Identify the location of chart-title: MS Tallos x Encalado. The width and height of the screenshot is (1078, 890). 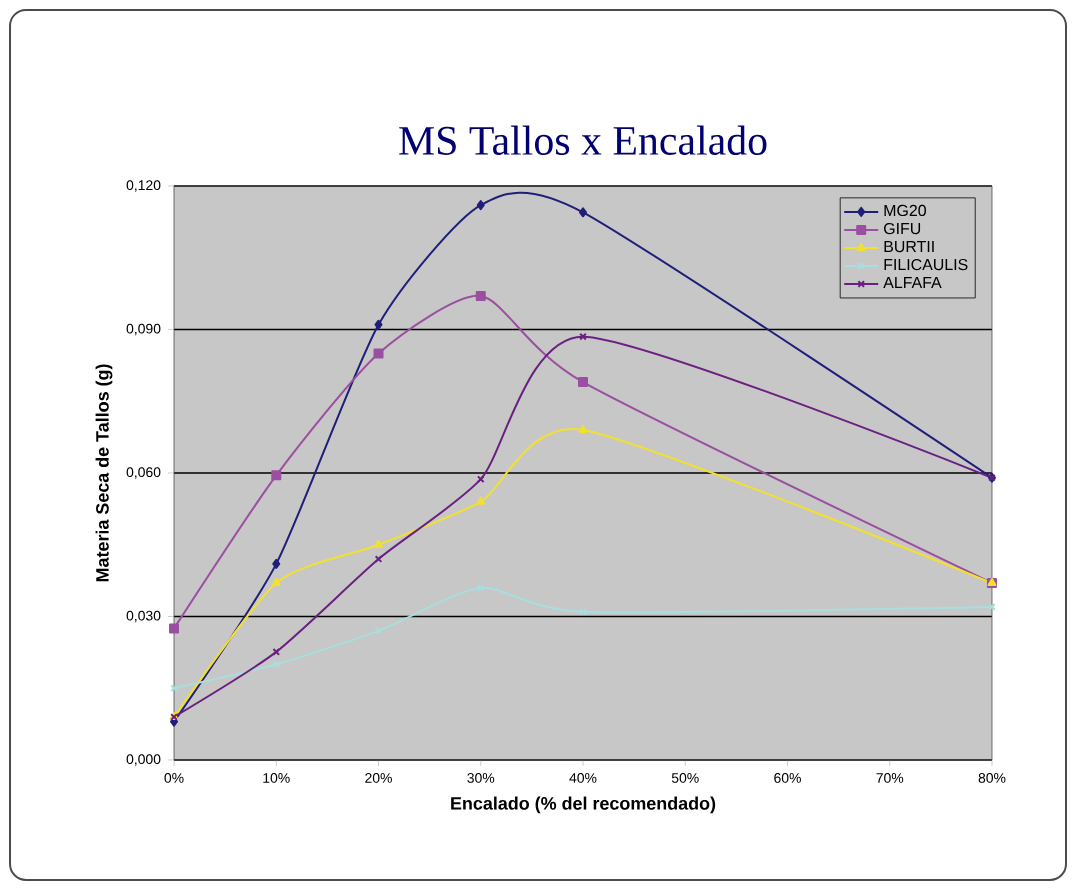
(583, 140).